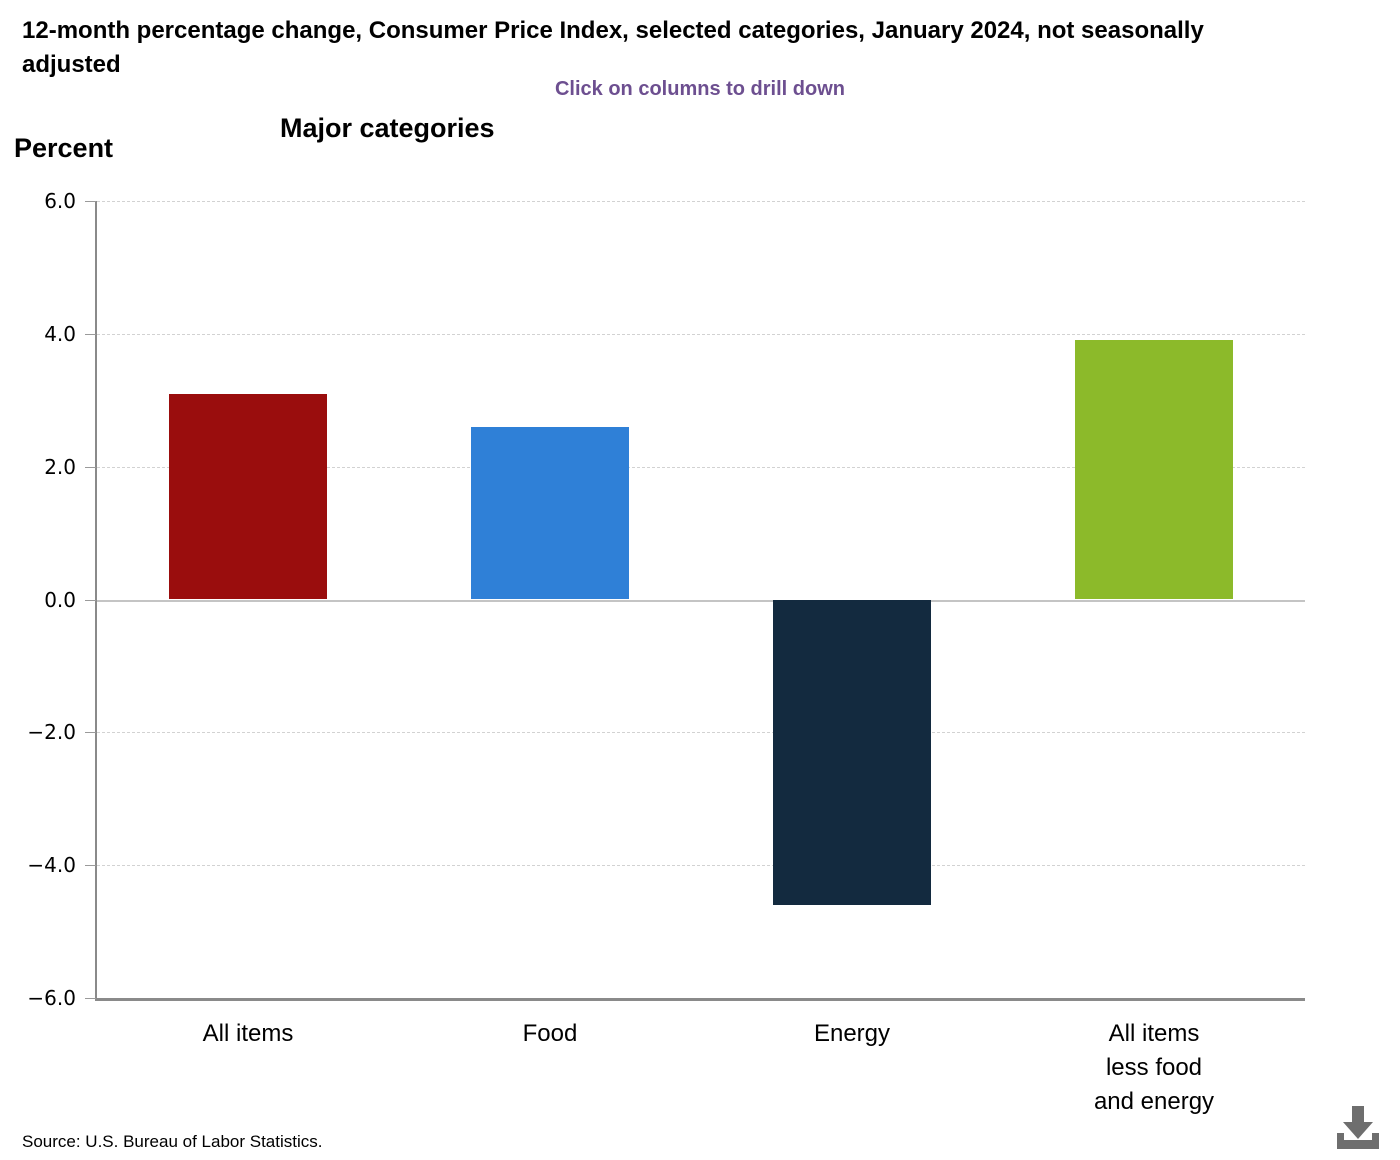 Image resolution: width=1400 pixels, height=1160 pixels. What do you see at coordinates (550, 1033) in the screenshot?
I see `x-category-label: Food` at bounding box center [550, 1033].